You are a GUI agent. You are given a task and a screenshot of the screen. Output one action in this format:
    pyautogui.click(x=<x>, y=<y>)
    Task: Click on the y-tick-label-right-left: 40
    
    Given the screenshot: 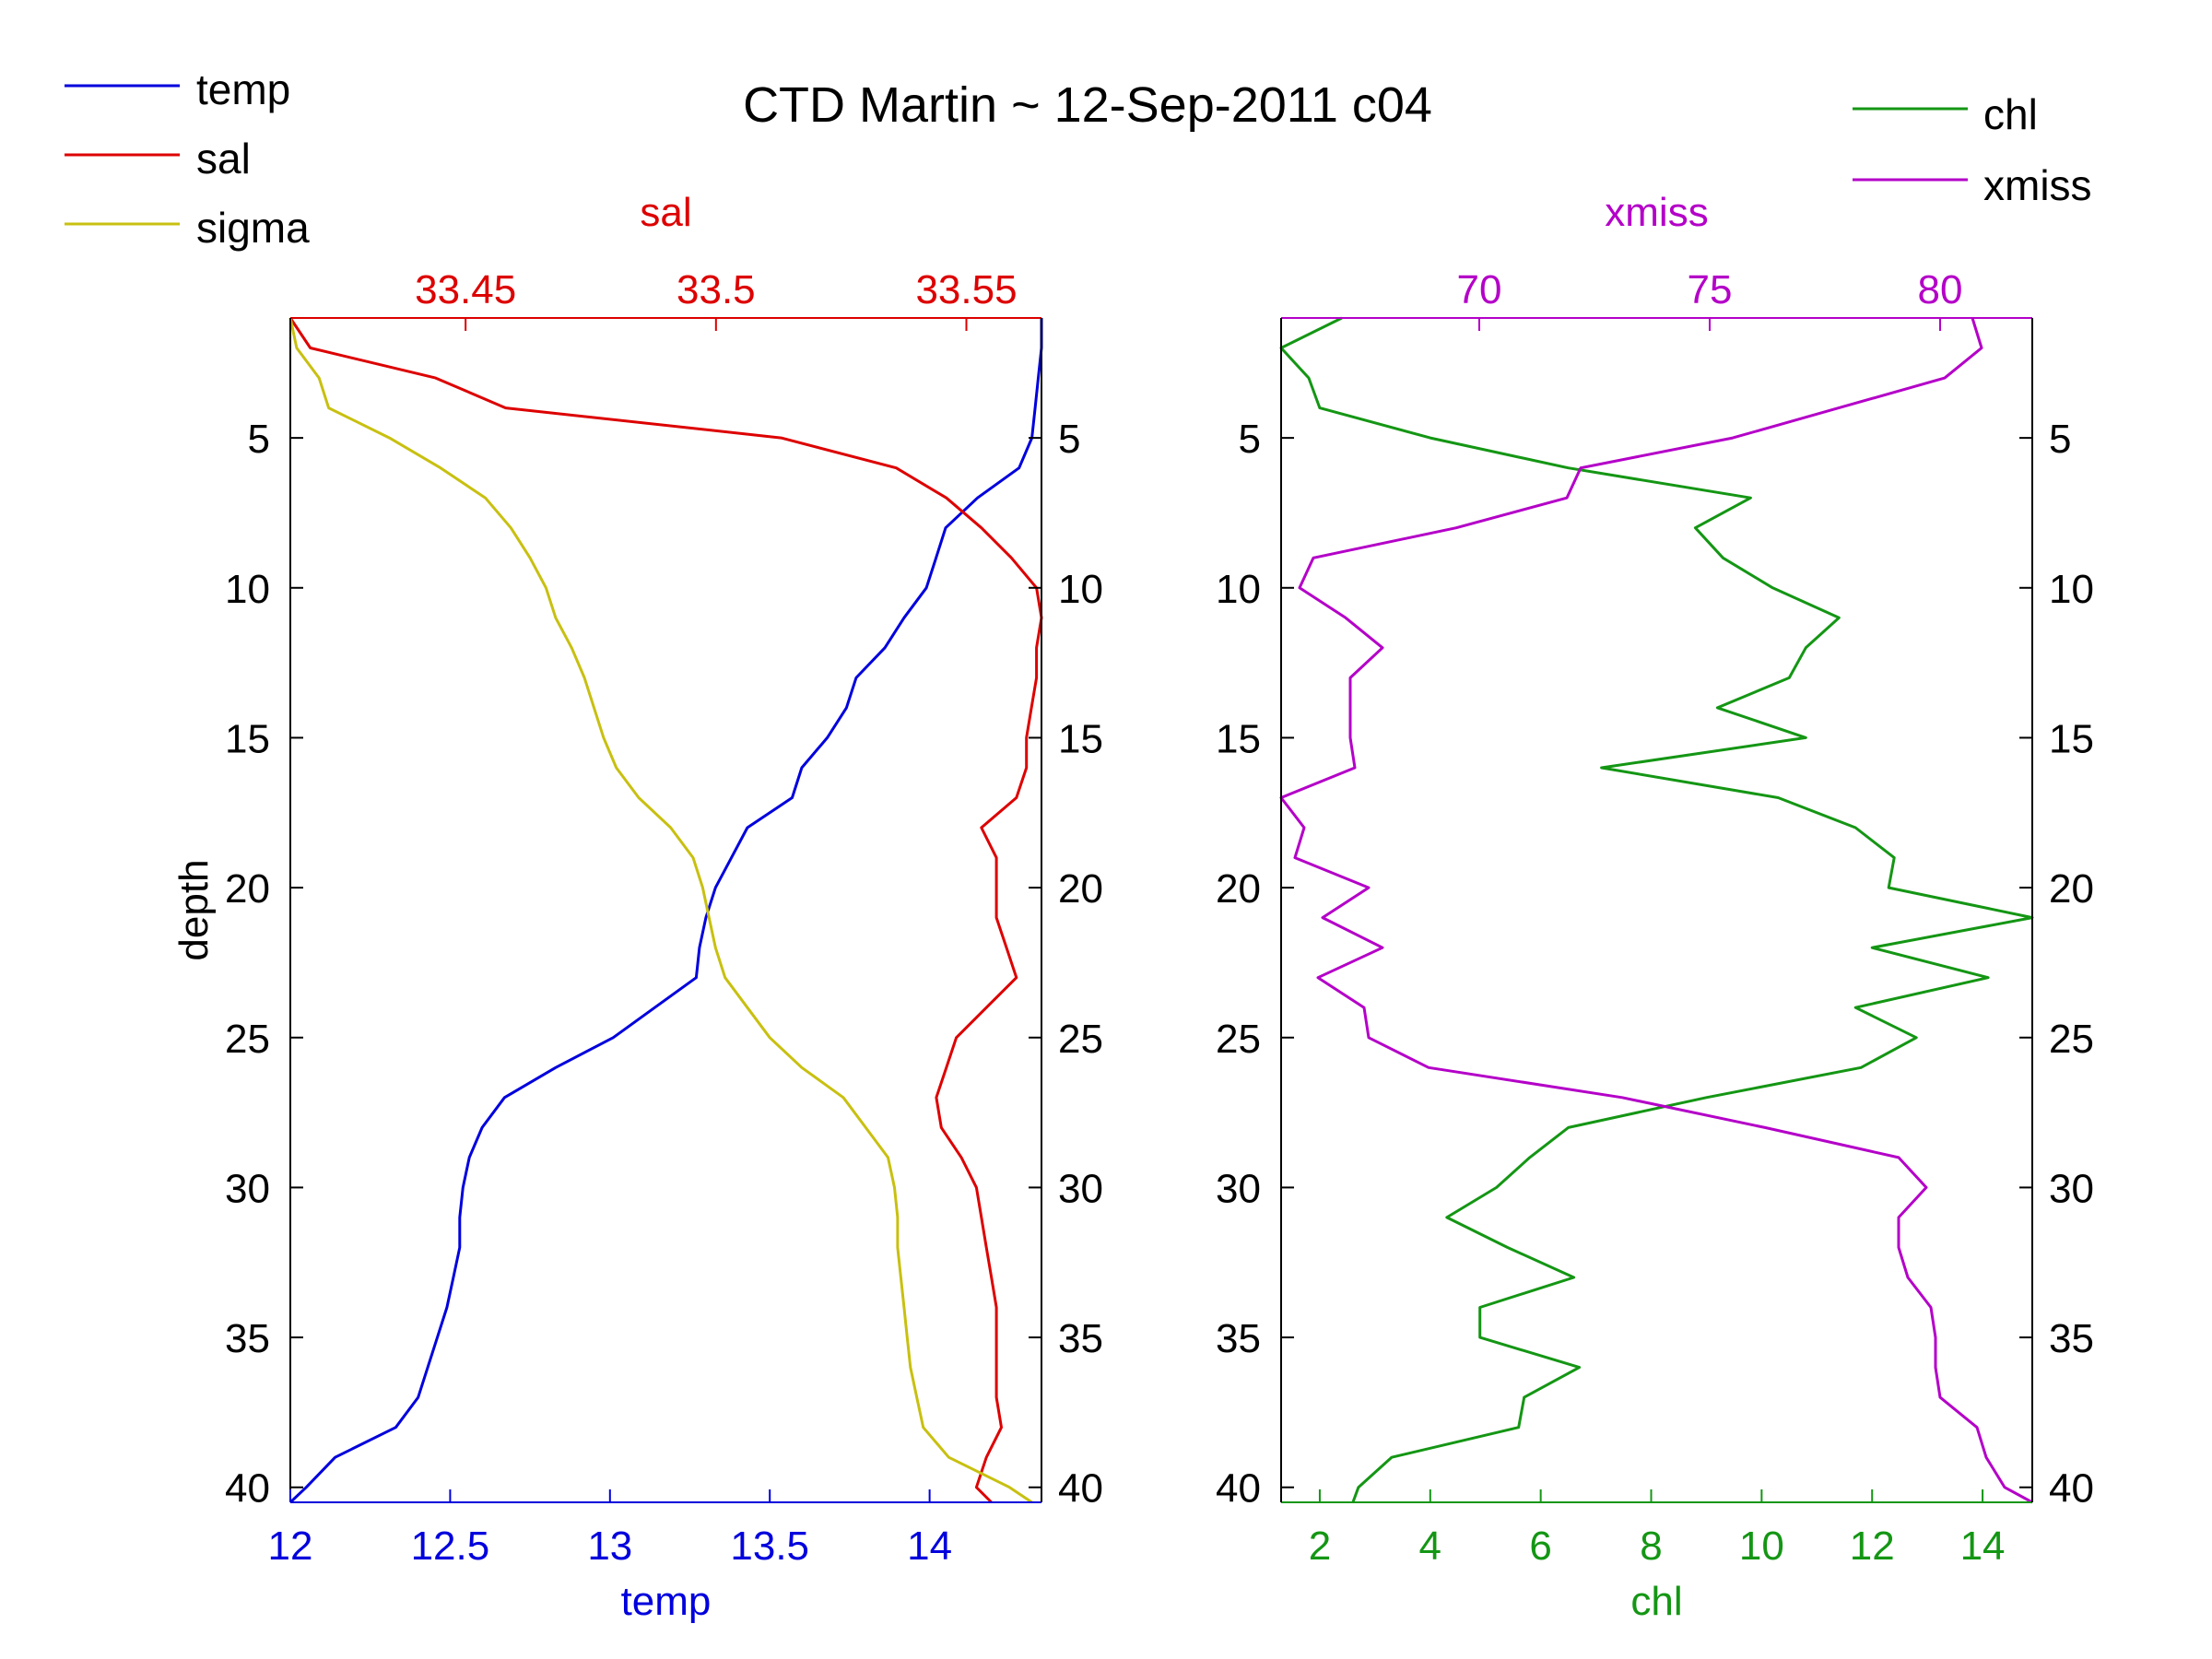 What is the action you would take?
    pyautogui.click(x=1080, y=1489)
    